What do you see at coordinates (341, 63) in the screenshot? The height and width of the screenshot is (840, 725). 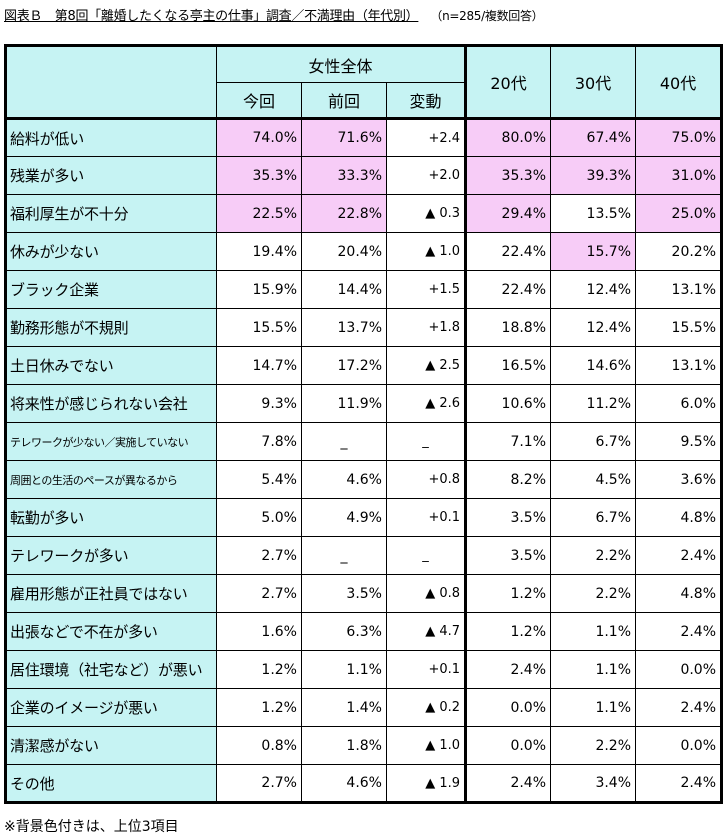 I see `header-women-overall: 女性全体` at bounding box center [341, 63].